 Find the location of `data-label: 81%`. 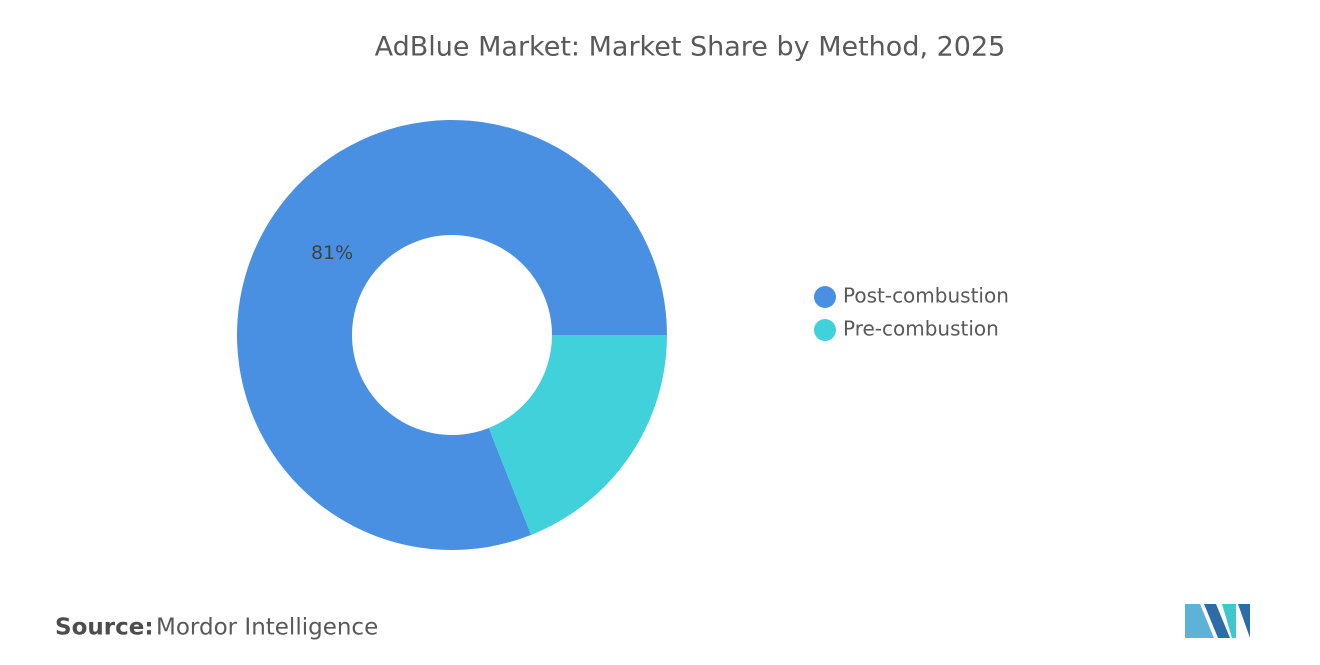

data-label: 81% is located at coordinates (332, 253).